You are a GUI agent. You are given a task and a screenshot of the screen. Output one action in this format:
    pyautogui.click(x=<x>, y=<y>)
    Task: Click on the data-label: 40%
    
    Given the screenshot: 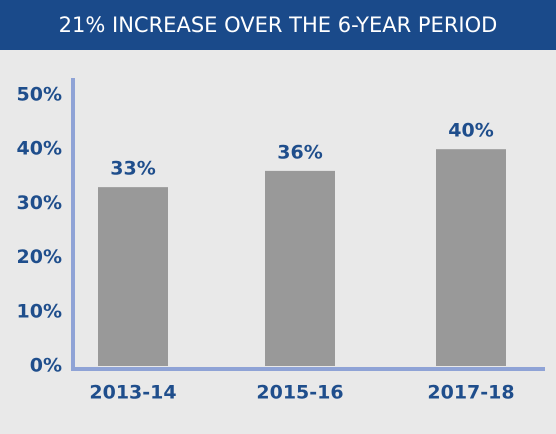 What is the action you would take?
    pyautogui.click(x=470, y=131)
    